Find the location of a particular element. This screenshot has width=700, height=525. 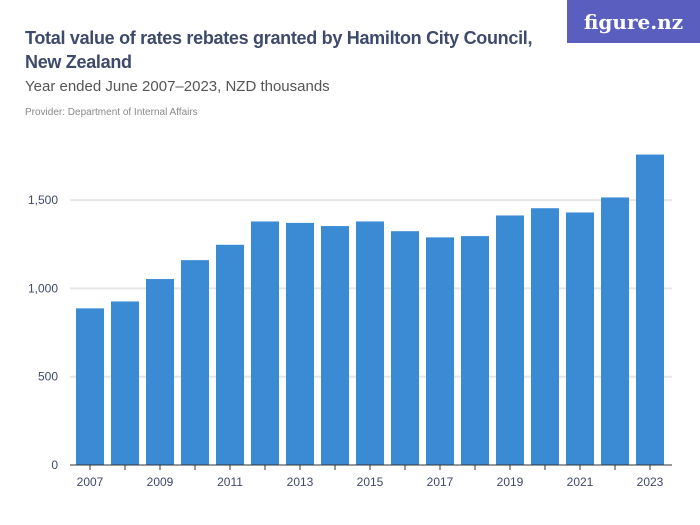

bar-2021 is located at coordinates (580, 338).